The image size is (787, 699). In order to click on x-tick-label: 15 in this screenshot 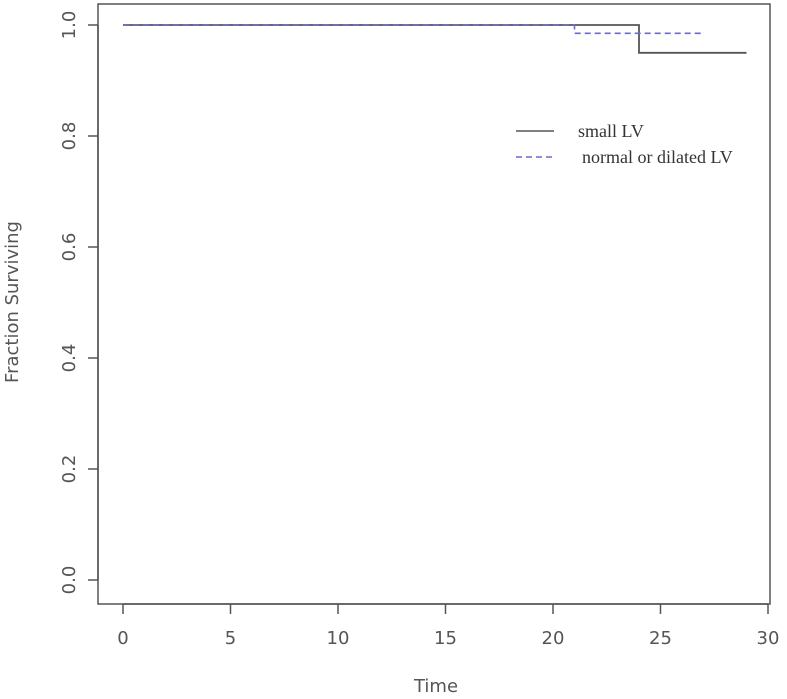, I will do `click(445, 638)`.